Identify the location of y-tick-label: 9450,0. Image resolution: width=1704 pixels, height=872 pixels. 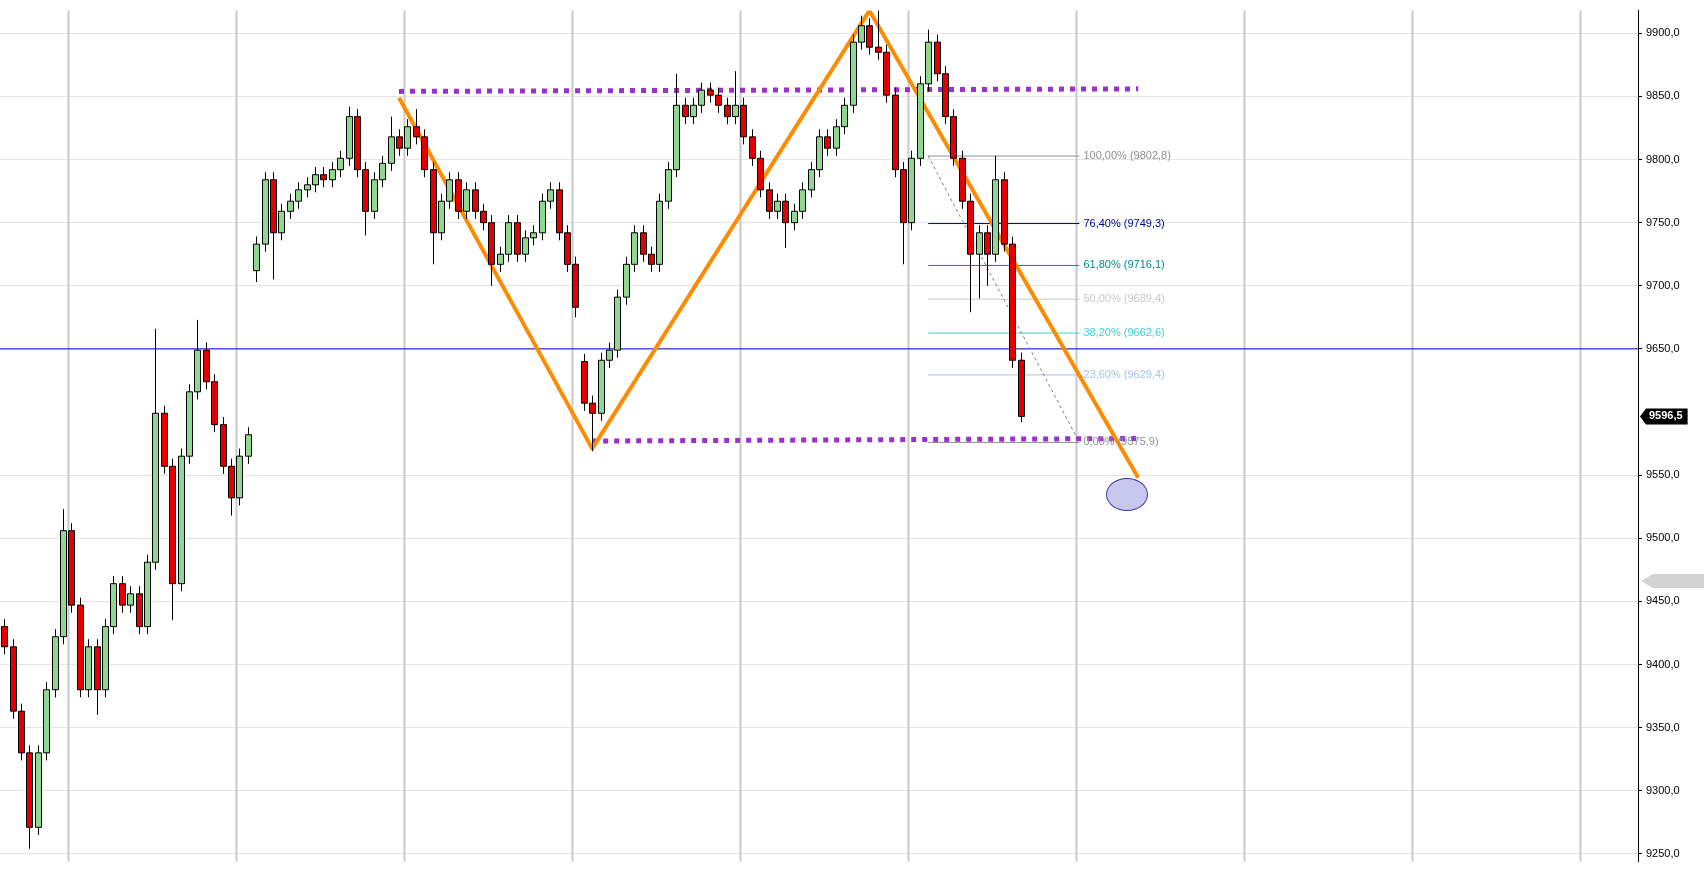
(1663, 600).